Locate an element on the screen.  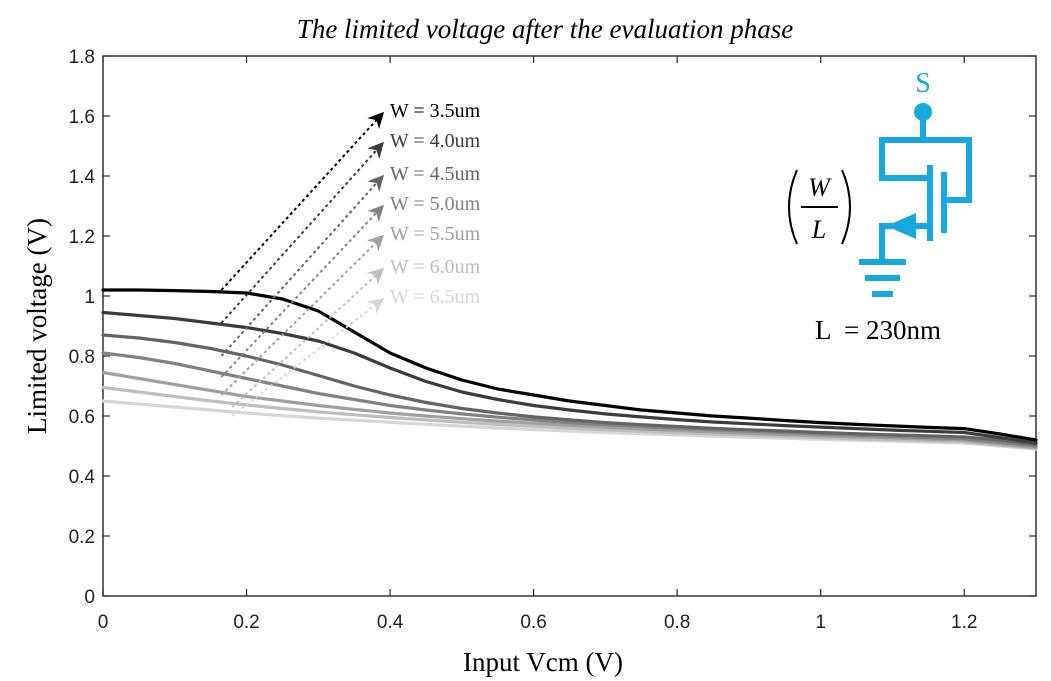
y-tick-label: 1 is located at coordinates (89, 297).